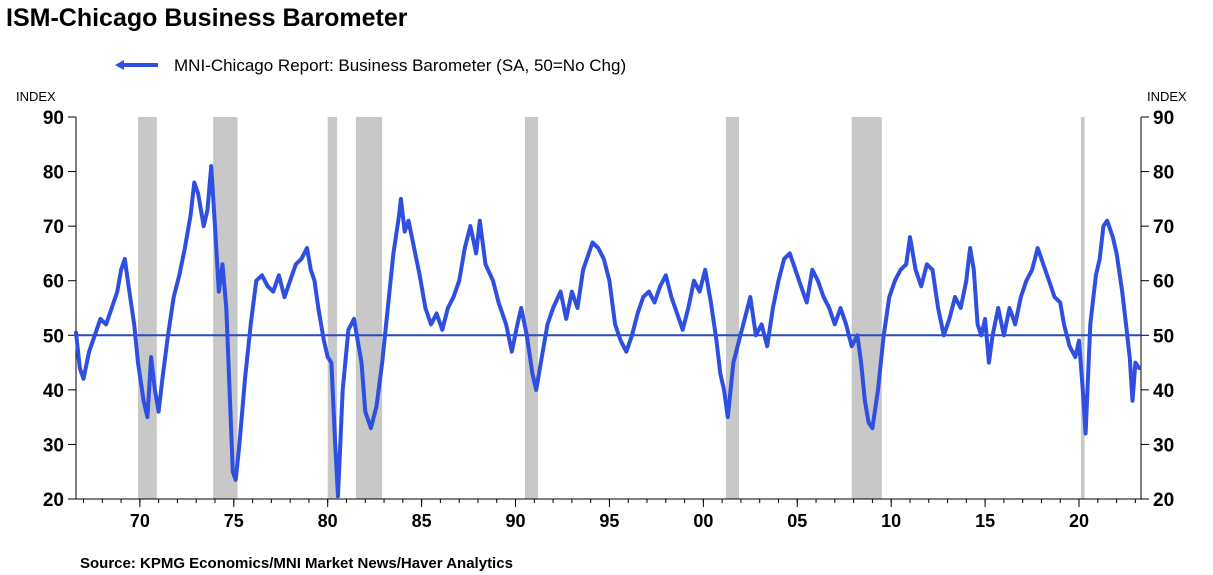  What do you see at coordinates (53, 391) in the screenshot?
I see `y-tick-label-left: 40` at bounding box center [53, 391].